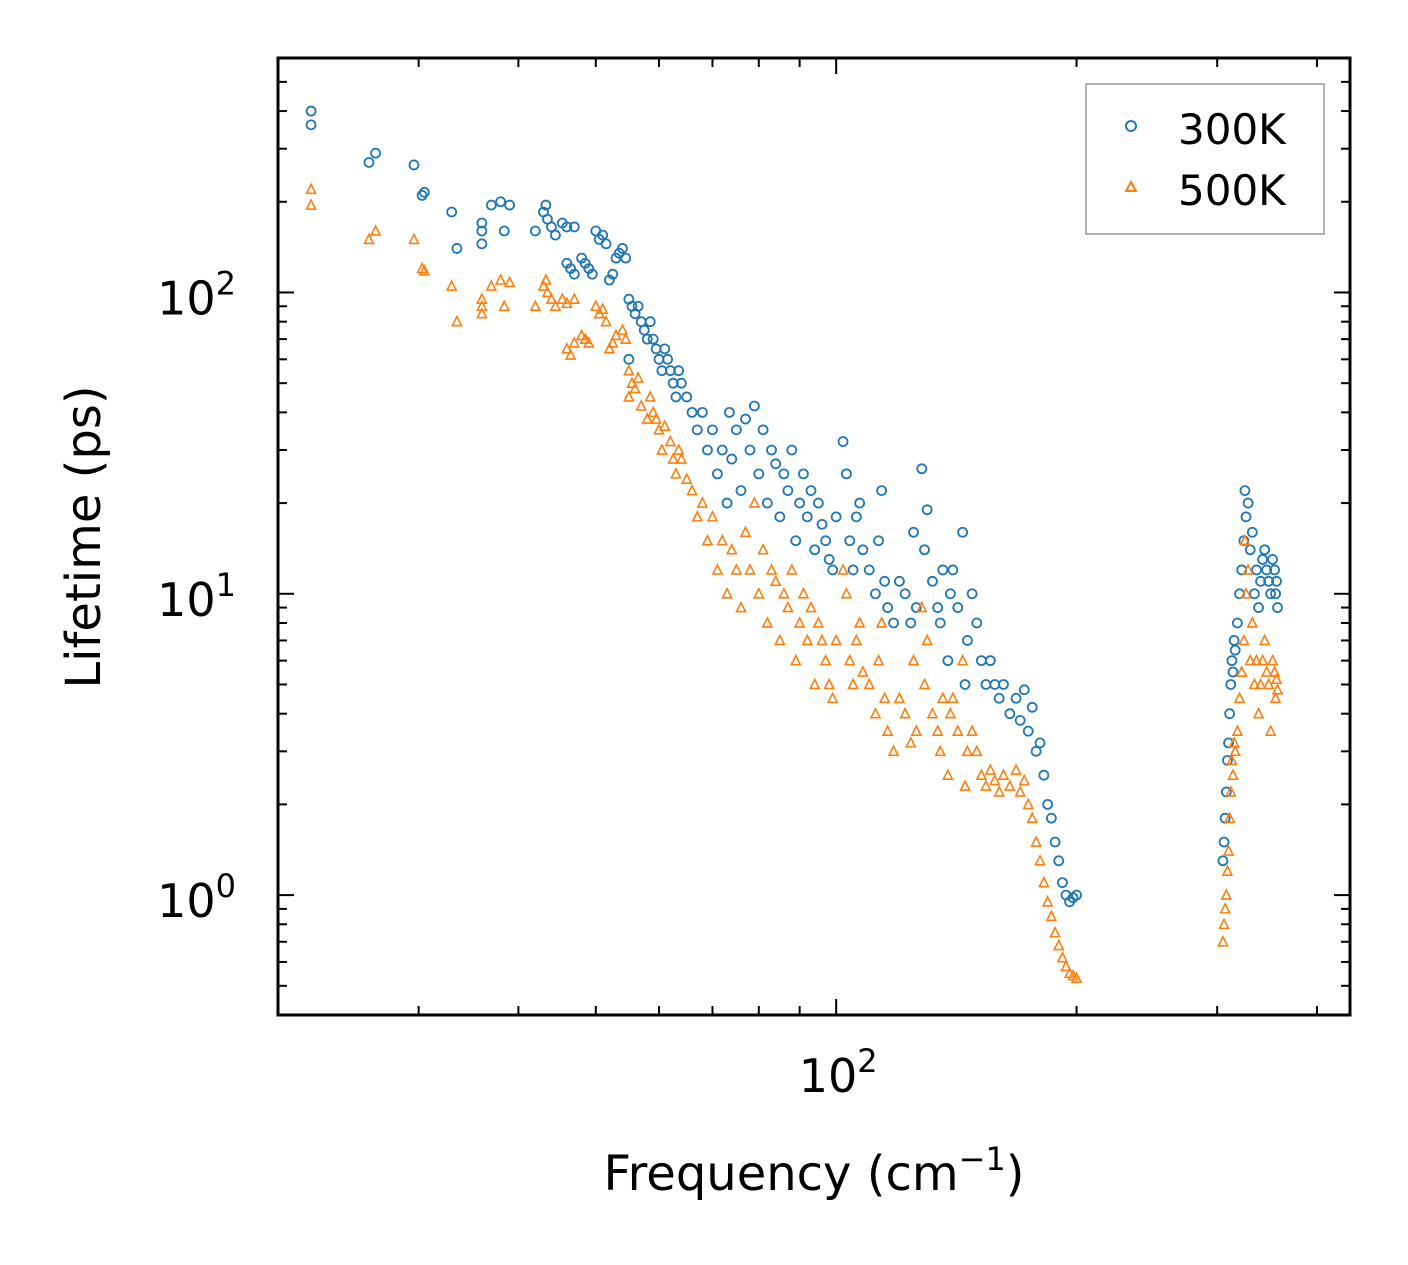 The width and height of the screenshot is (1408, 1265). Describe the element at coordinates (196, 294) in the screenshot. I see `y-tick-label: 102` at that location.